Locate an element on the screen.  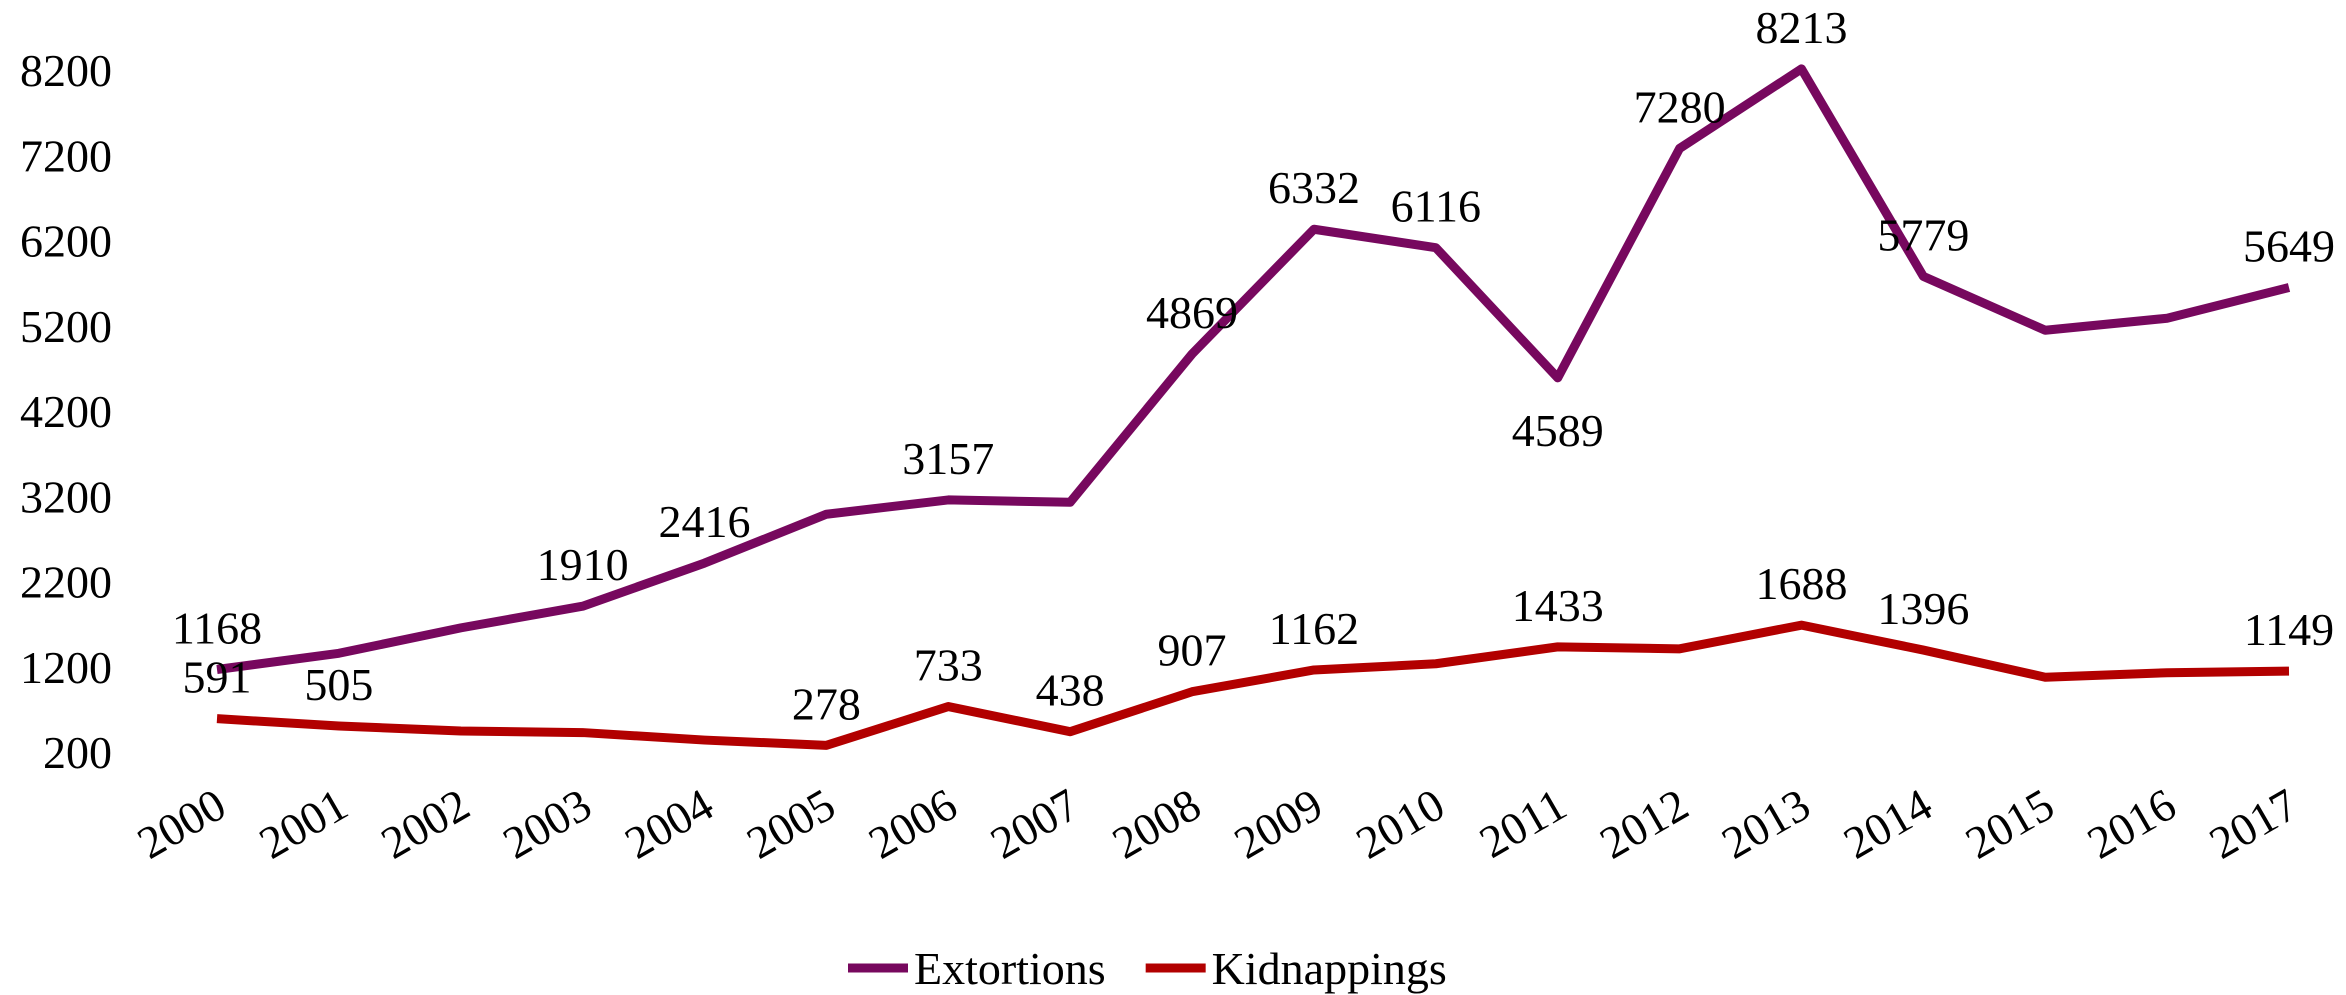
y-tick-label: 200 is located at coordinates (77, 752).